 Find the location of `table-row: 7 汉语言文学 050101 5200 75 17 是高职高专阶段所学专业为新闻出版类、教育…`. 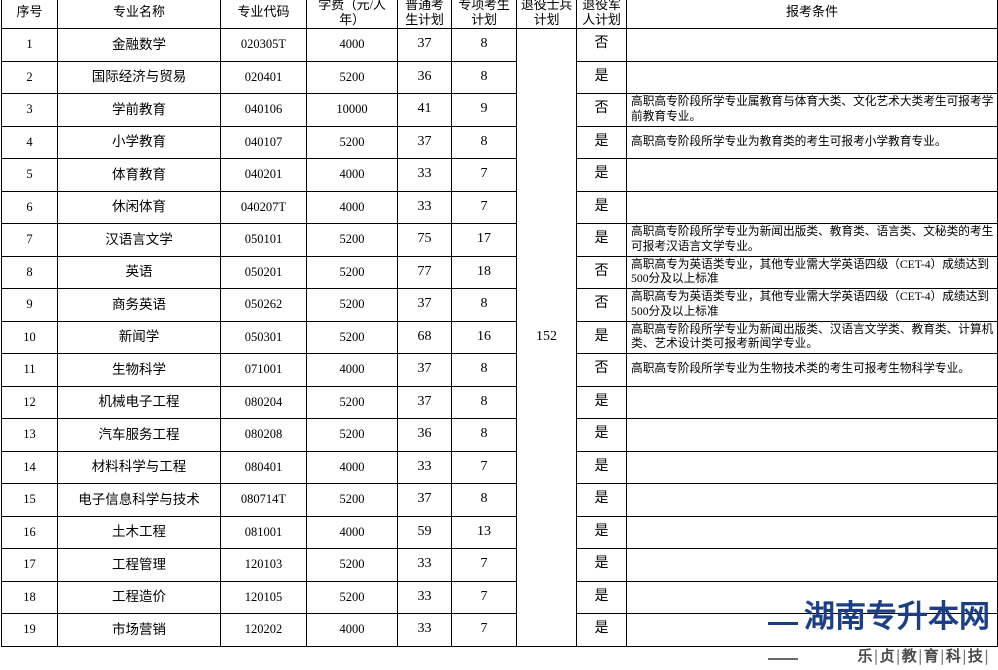

table-row: 7 汉语言文学 050101 5200 75 17 是高职高专阶段所学专业为新闻出版类、教育… is located at coordinates (499, 240).